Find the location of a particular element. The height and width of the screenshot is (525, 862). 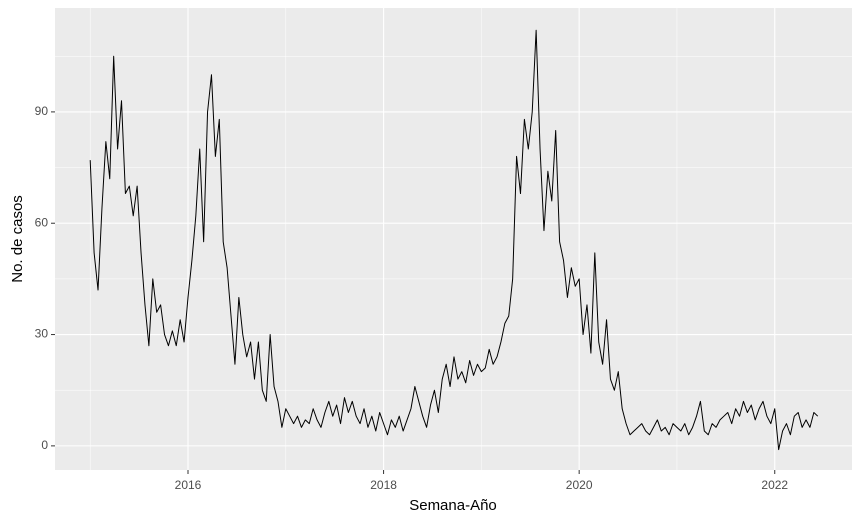

x-axis-label: Semana-Año is located at coordinates (453, 505).